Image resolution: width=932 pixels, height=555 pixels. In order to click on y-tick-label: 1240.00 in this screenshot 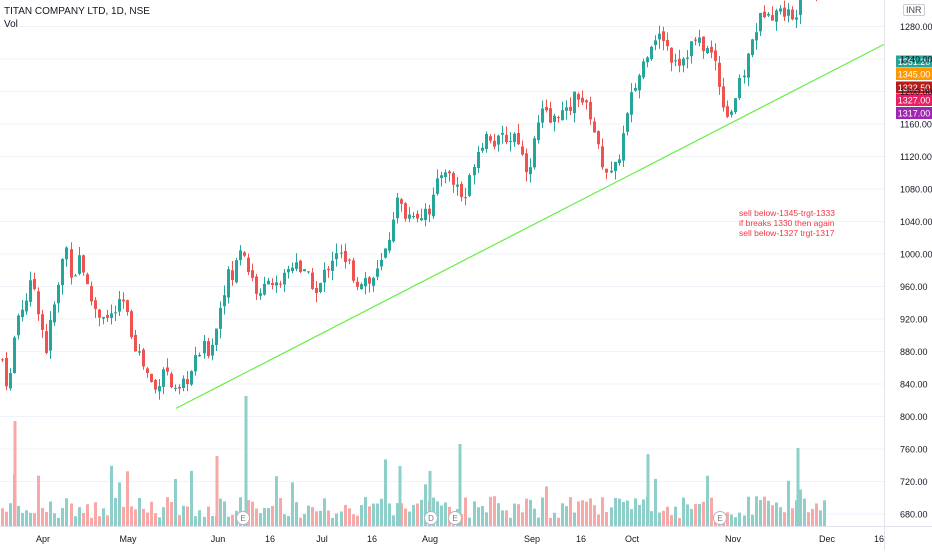, I will do `click(916, 60)`.